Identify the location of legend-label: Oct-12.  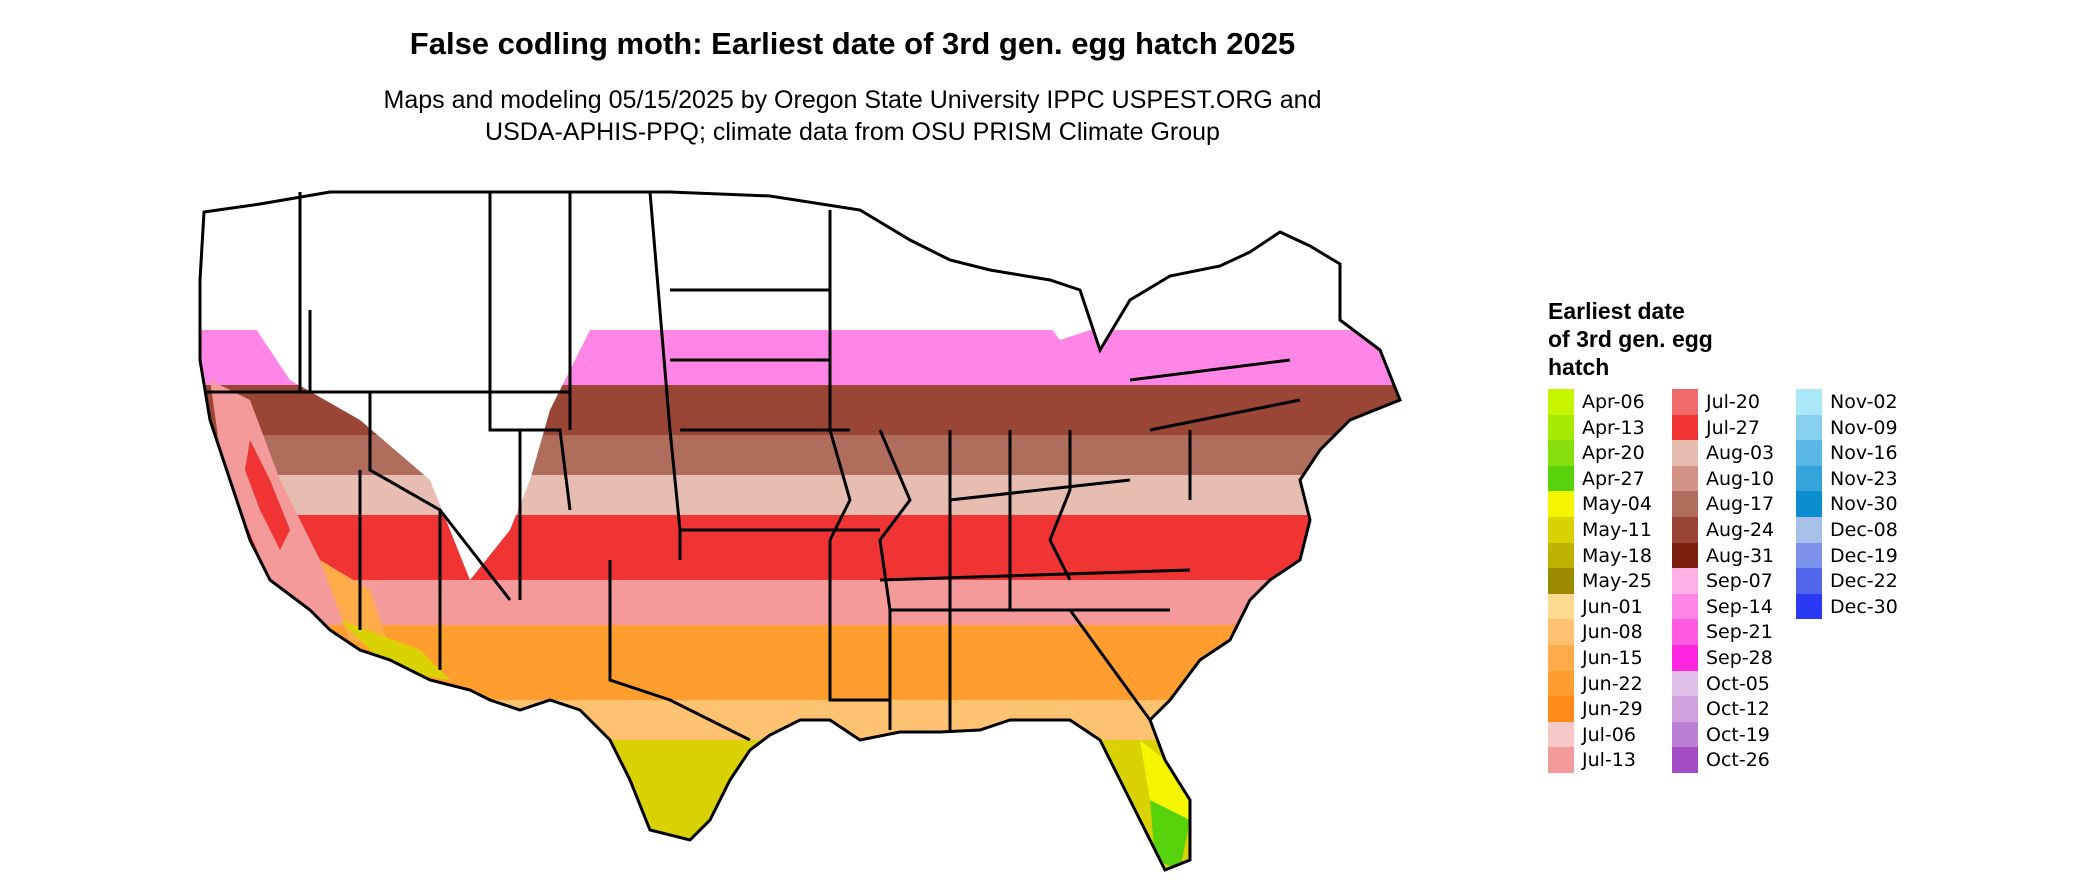
(1738, 709).